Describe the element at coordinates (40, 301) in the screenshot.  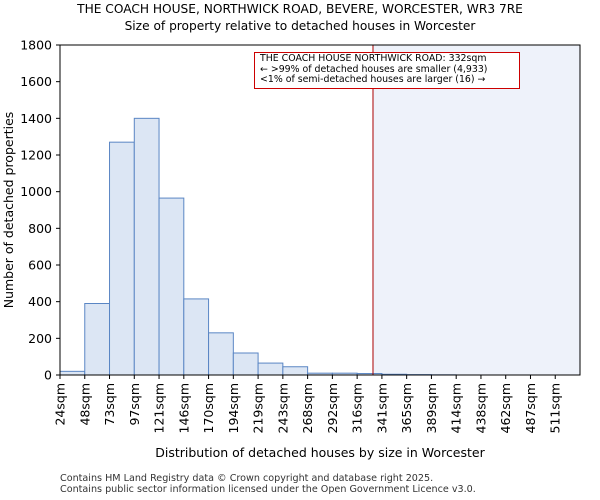
I see `y-tick-label: 400` at that location.